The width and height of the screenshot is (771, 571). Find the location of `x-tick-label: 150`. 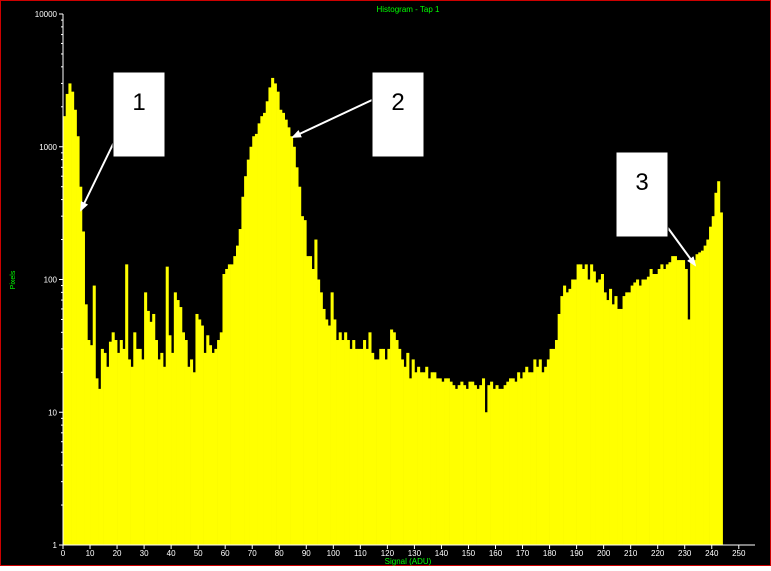

x-tick-label: 150 is located at coordinates (469, 553).